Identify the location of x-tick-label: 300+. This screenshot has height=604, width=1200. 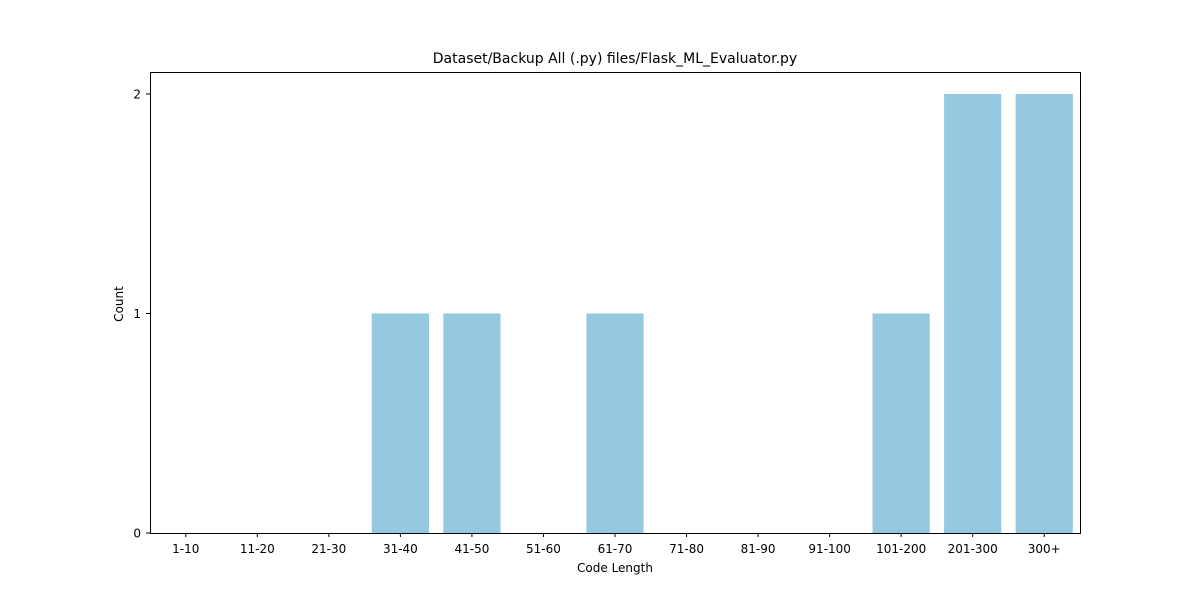
(1044, 549).